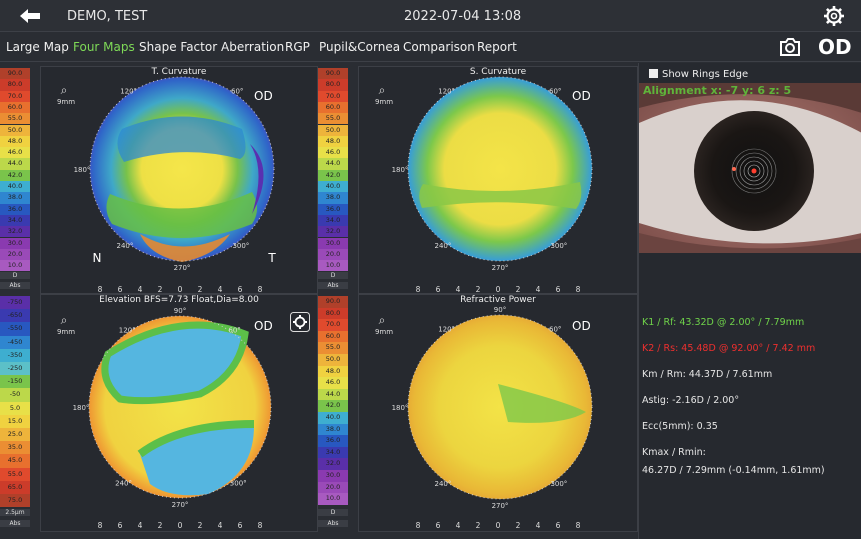 The height and width of the screenshot is (539, 861). I want to click on scale-cell: 25.0, so click(15, 435).